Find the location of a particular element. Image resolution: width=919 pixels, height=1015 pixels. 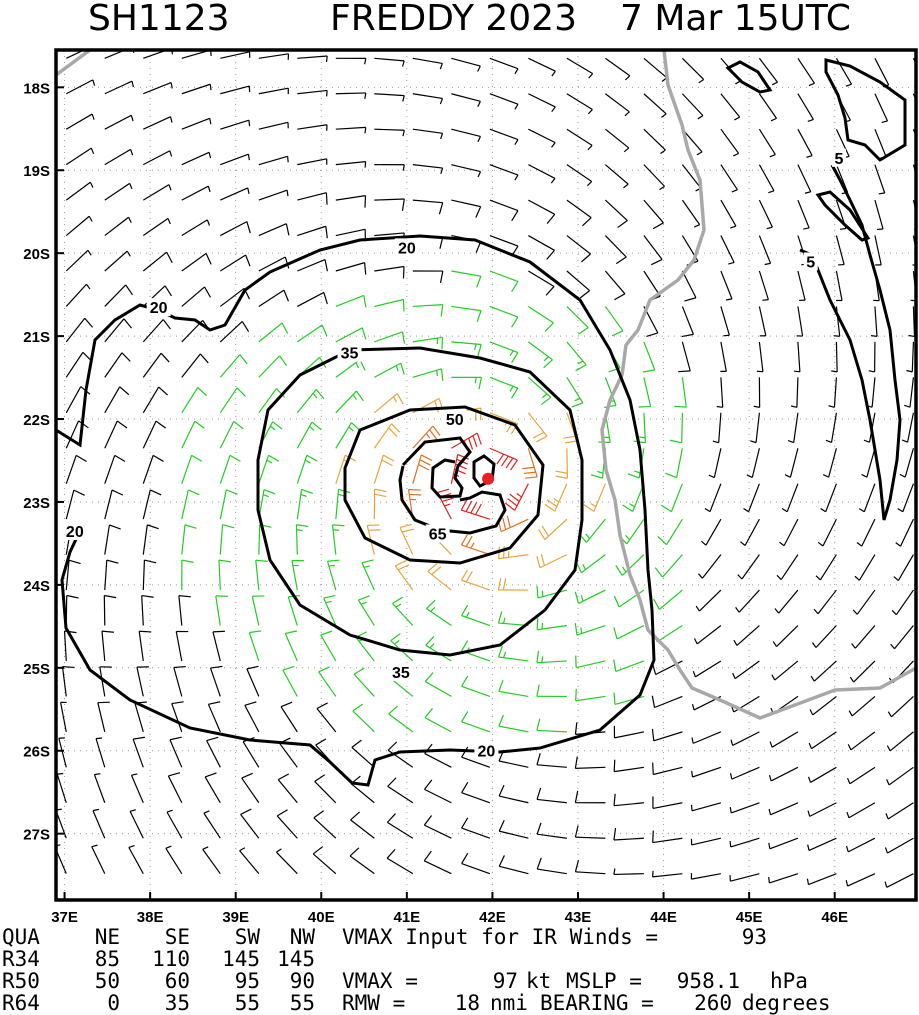

y-tick-label: 25S is located at coordinates (36, 669).